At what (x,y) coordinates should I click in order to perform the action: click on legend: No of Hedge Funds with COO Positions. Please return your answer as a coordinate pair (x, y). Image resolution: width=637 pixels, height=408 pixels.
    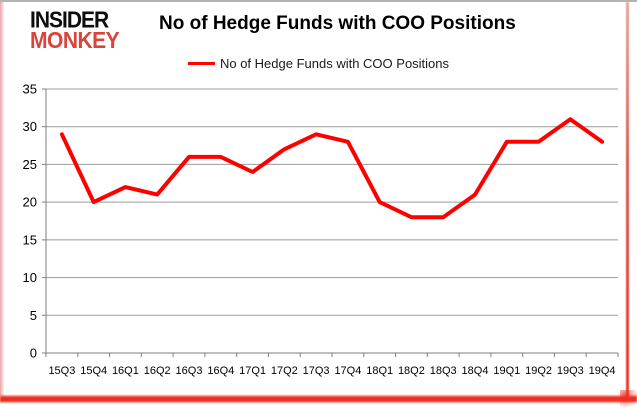
    Looking at the image, I should click on (318, 63).